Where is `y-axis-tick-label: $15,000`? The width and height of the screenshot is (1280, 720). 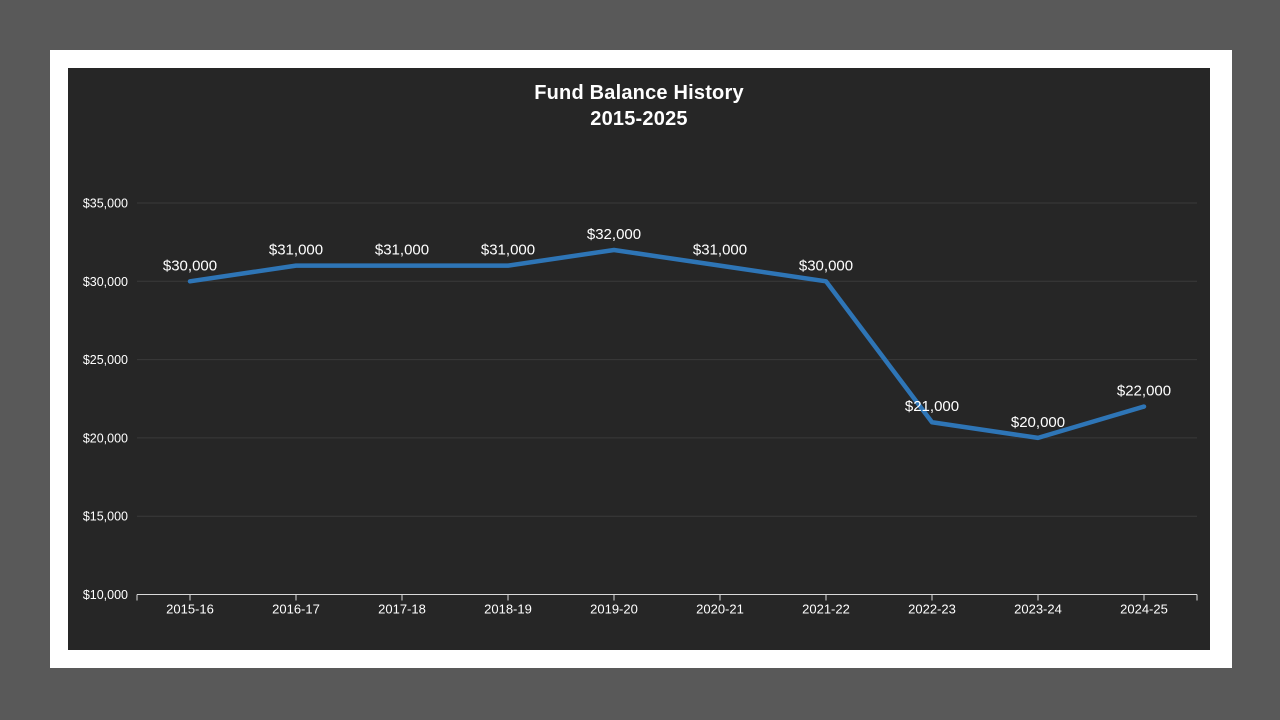
y-axis-tick-label: $15,000 is located at coordinates (105, 517).